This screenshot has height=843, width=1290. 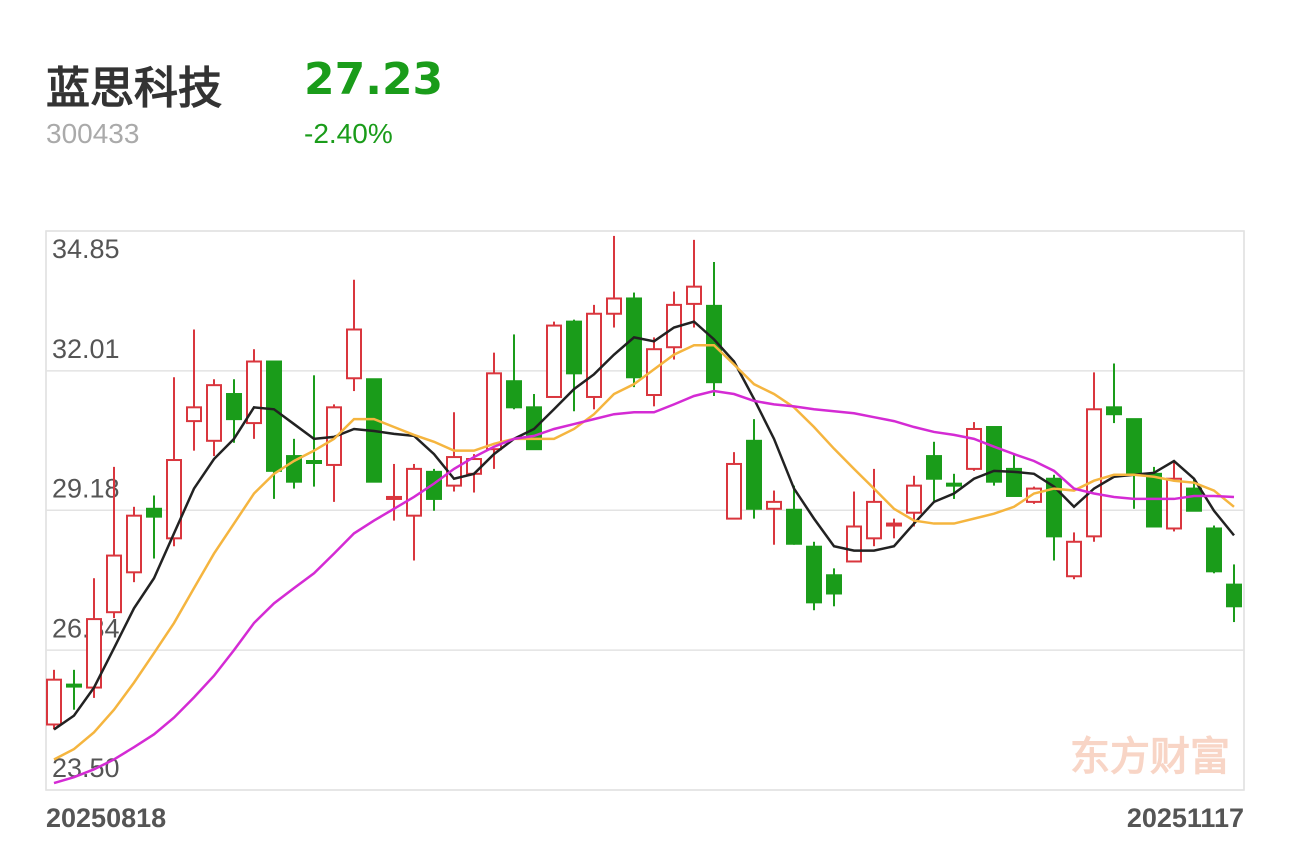 What do you see at coordinates (348, 133) in the screenshot?
I see `price-change: -2.40%` at bounding box center [348, 133].